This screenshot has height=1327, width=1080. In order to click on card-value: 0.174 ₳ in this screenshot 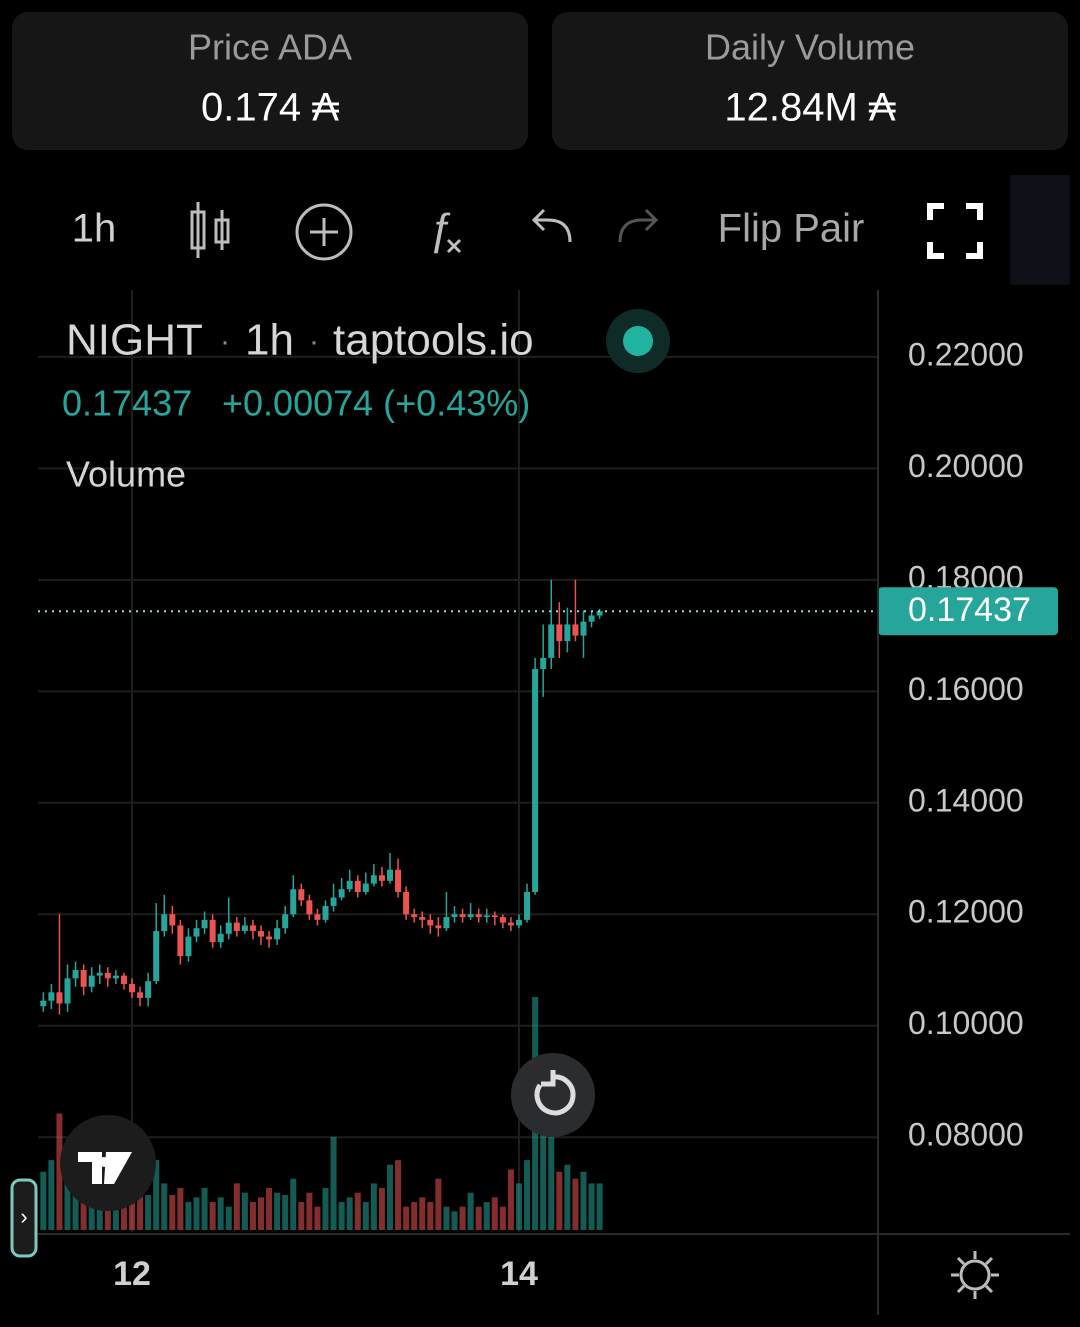, I will do `click(270, 108)`.